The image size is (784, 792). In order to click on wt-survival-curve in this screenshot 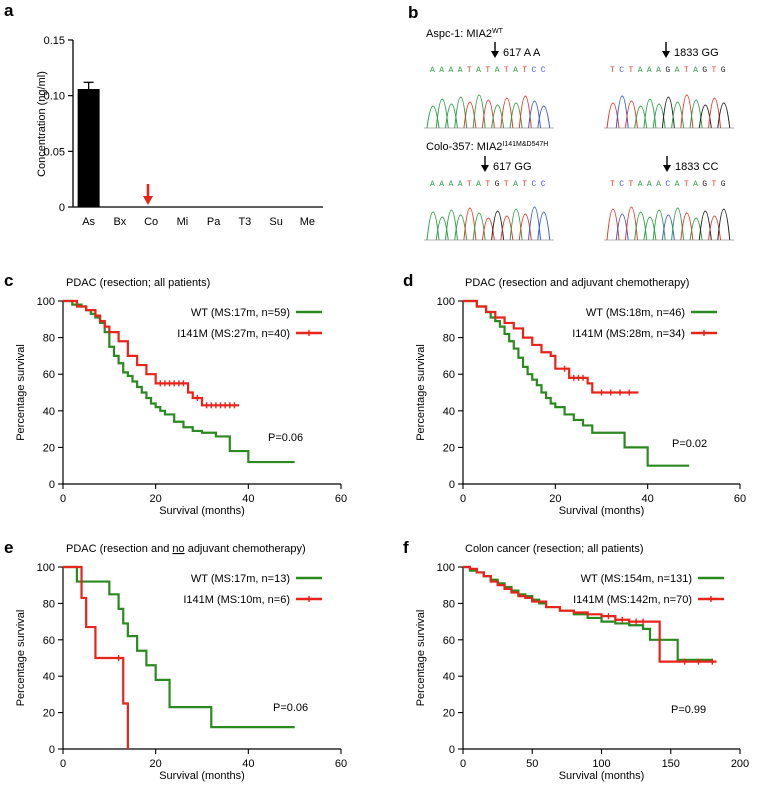, I will do `click(179, 647)`.